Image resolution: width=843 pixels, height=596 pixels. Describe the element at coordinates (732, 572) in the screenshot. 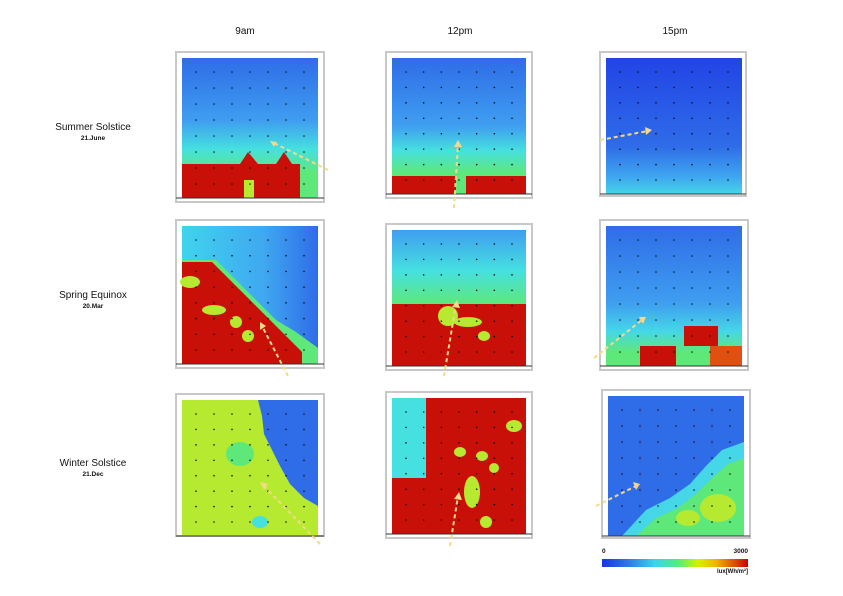

I see `legend-unit-label: lux[Wh/m²]` at that location.